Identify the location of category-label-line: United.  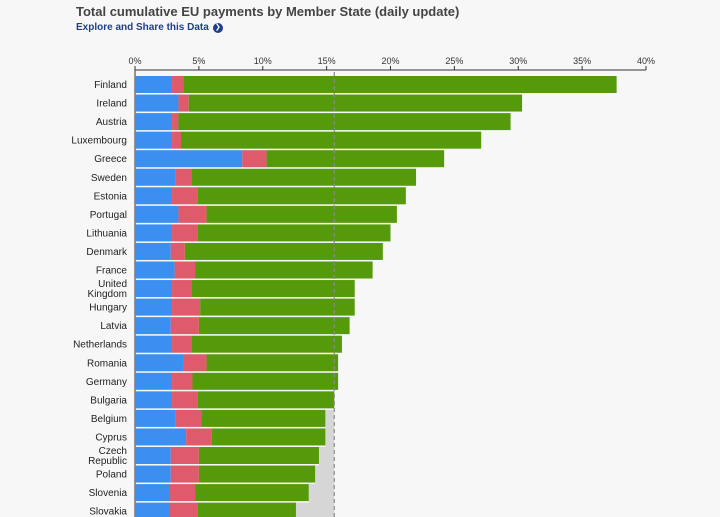
(112, 284).